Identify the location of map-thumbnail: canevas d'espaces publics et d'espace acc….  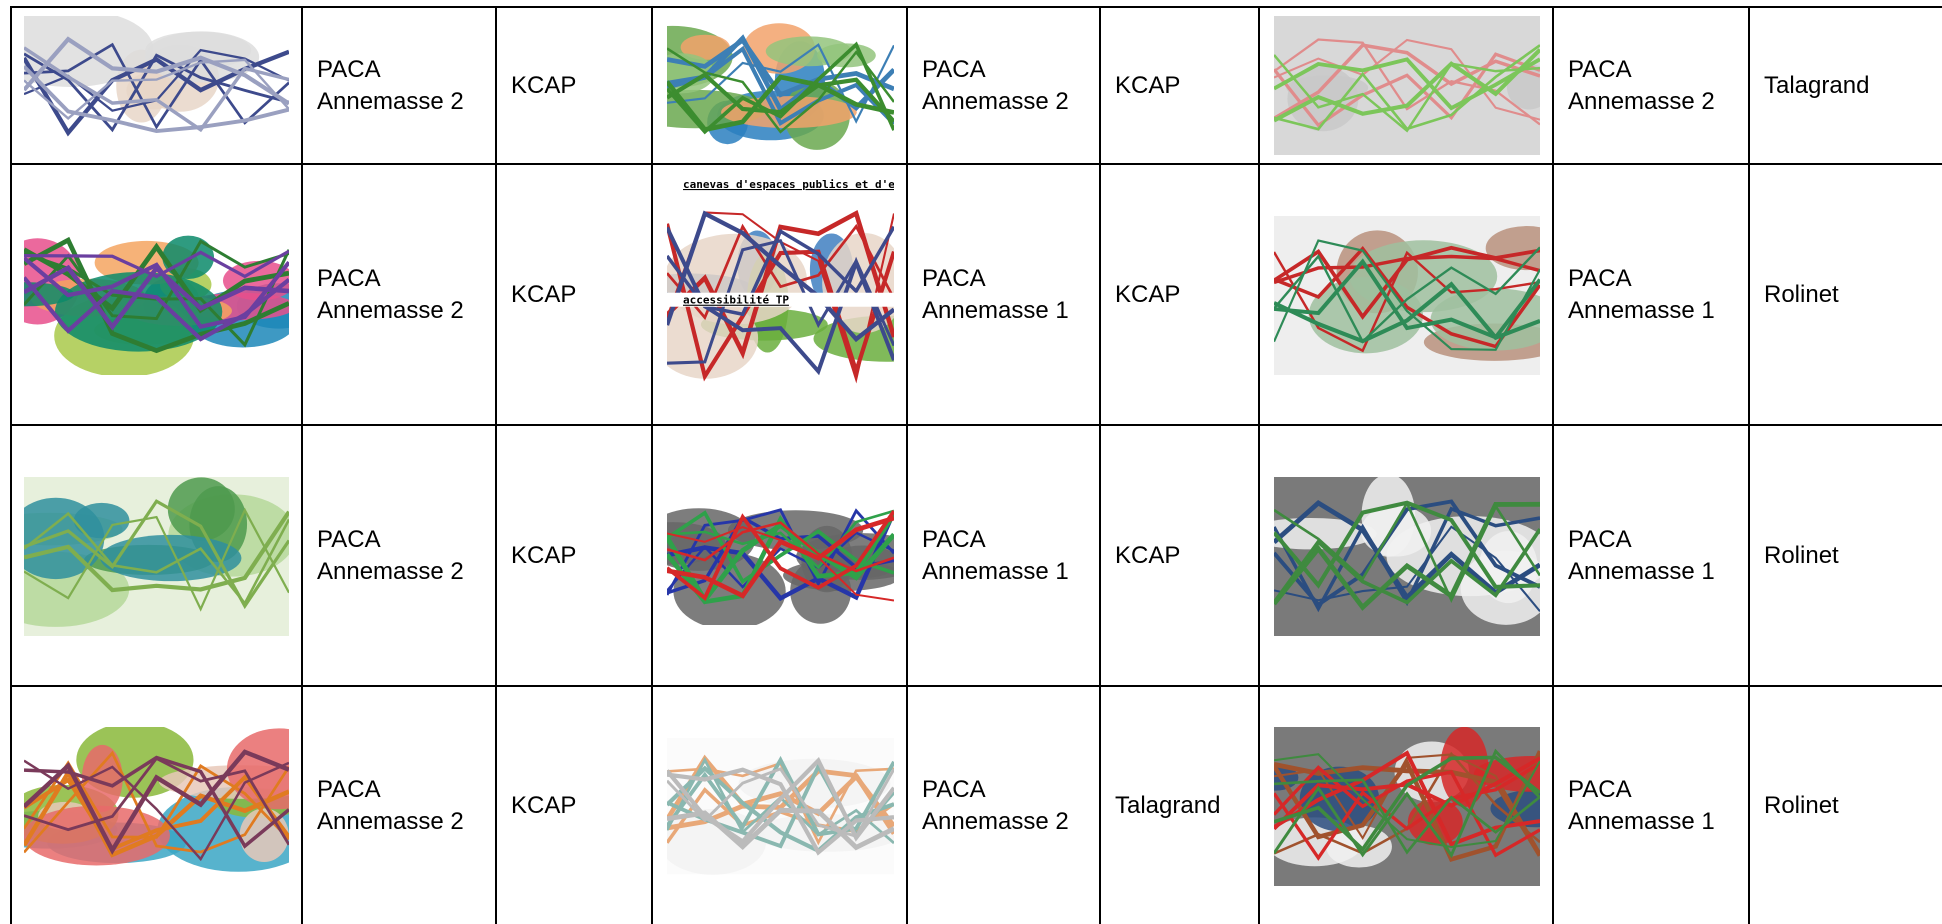
(780, 295).